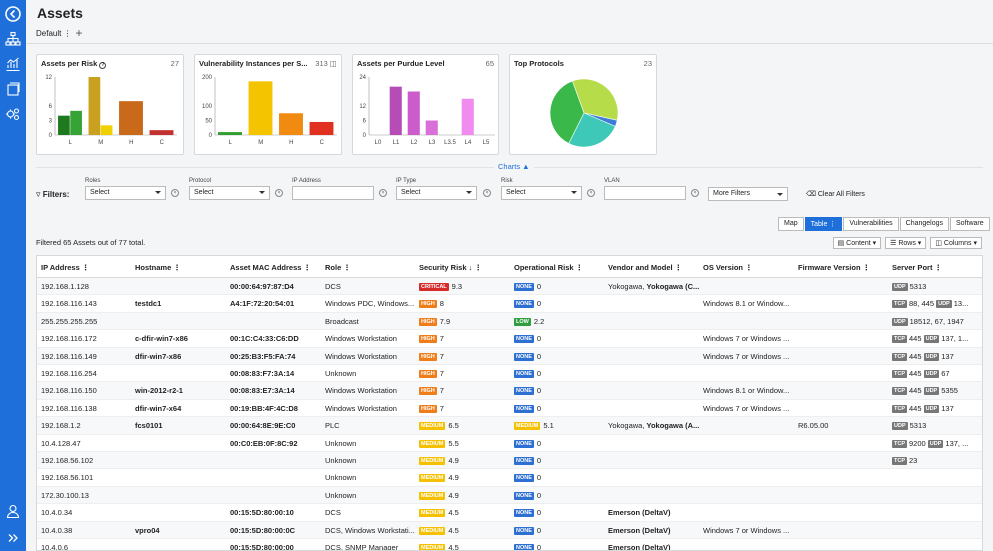  I want to click on table-row: 192.168.56.102 Unknown MEDIUM 4.9 NONE 0 TCP 23, so click(509, 461).